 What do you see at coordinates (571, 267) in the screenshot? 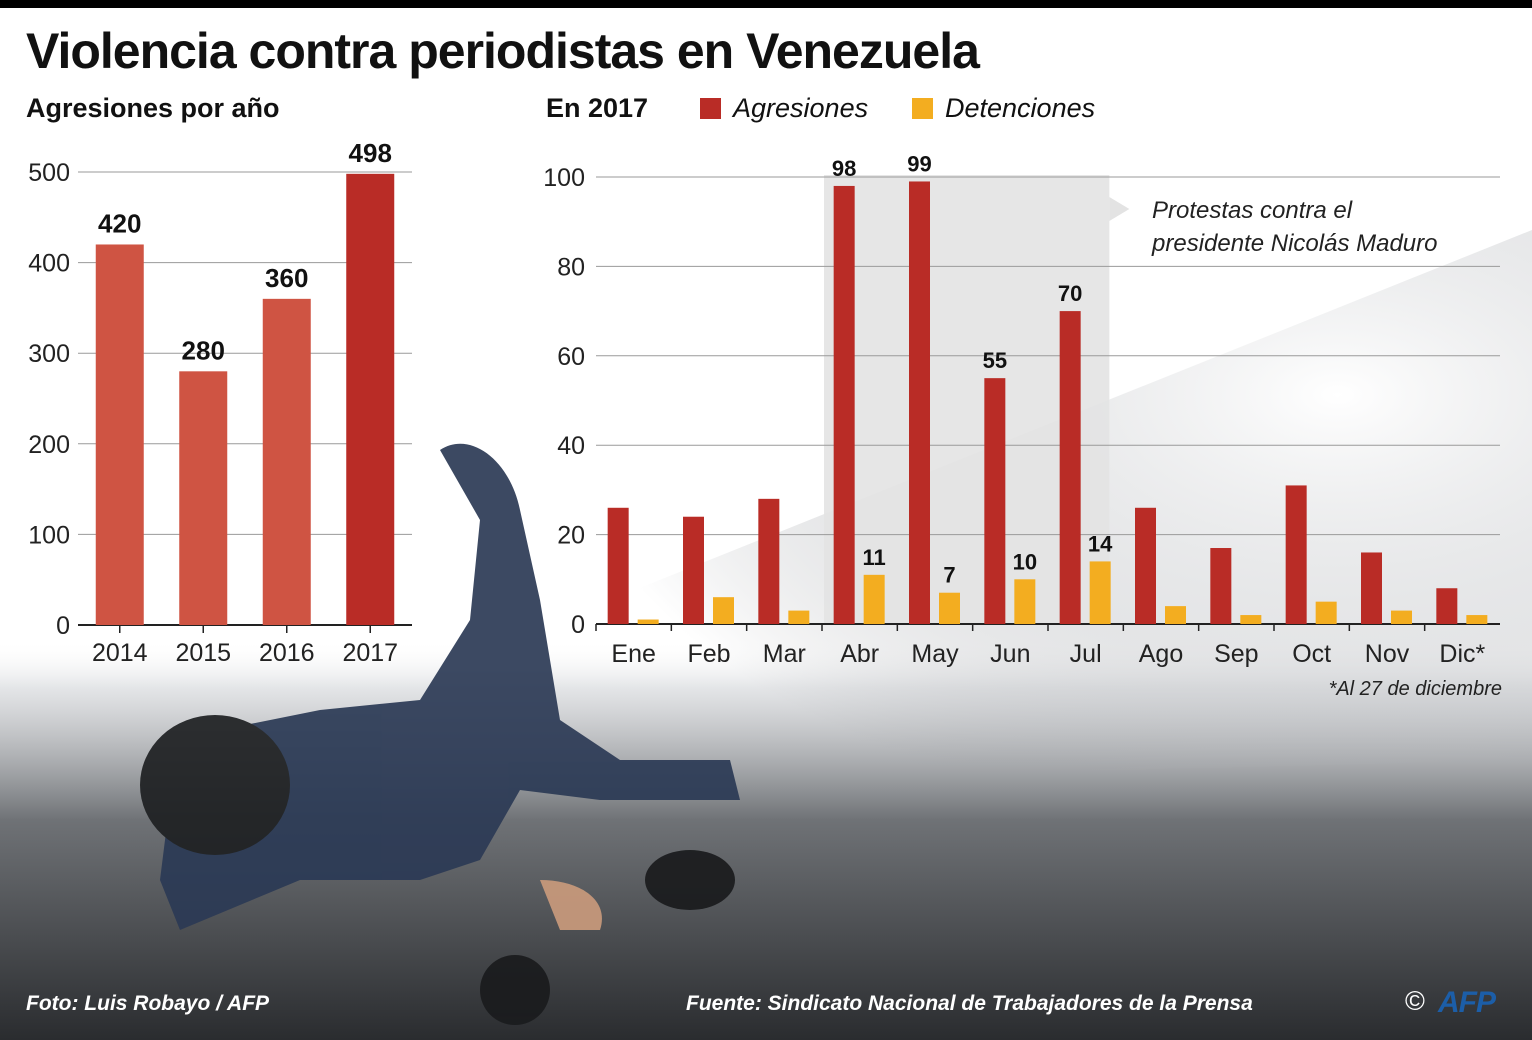
I see `y-tick-label: 80` at bounding box center [571, 267].